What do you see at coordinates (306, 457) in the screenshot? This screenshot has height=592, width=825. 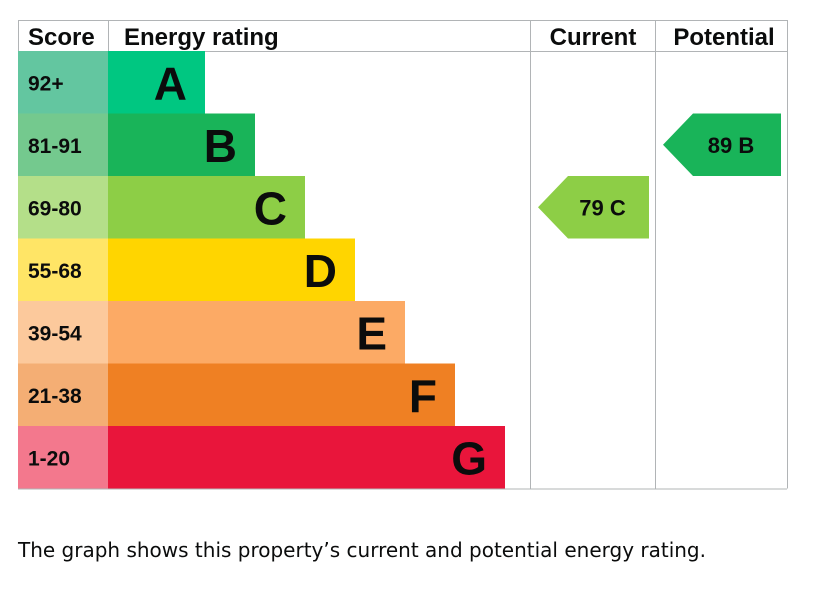 I see `bar-g` at bounding box center [306, 457].